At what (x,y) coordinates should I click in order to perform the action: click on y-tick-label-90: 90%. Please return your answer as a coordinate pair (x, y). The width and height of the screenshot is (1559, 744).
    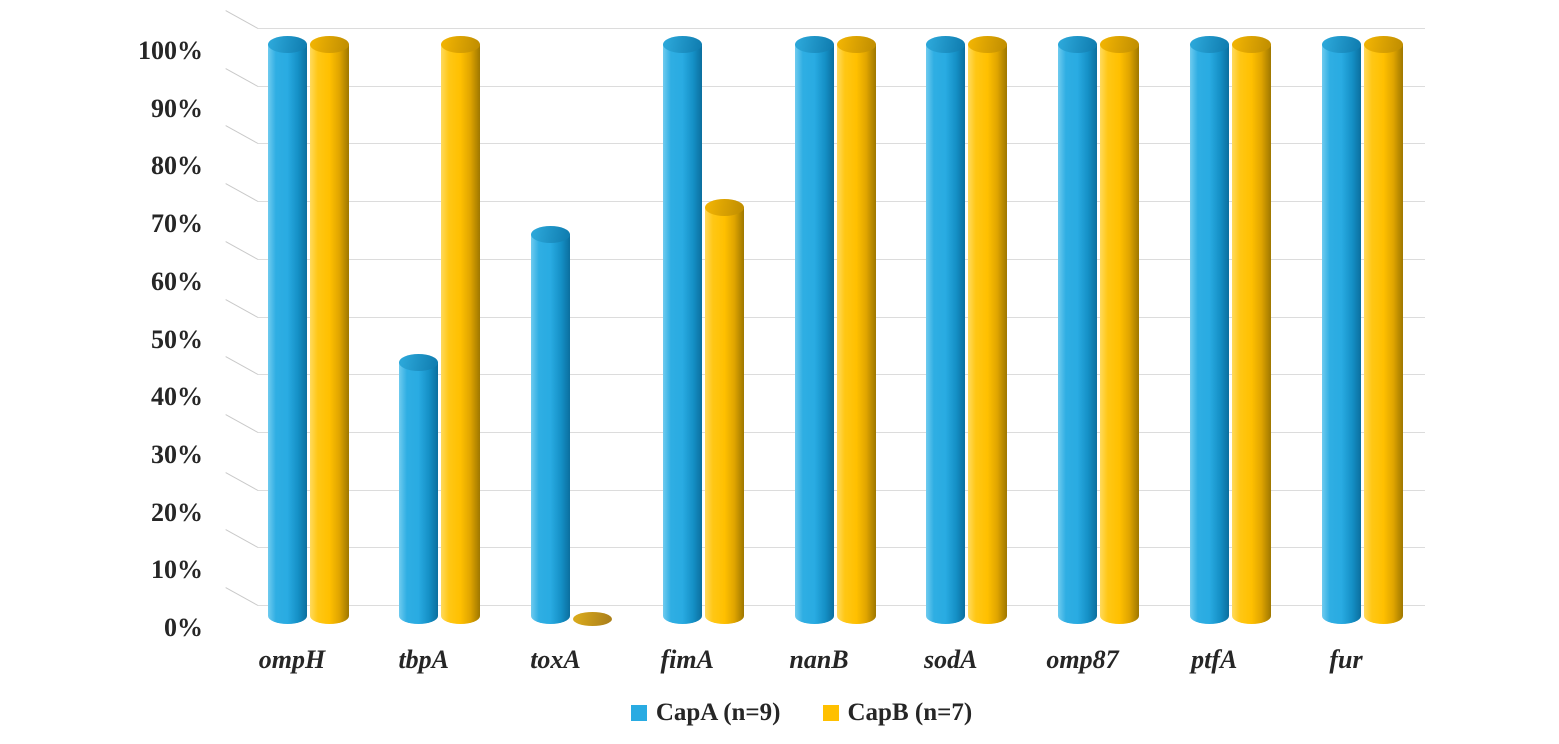
    Looking at the image, I should click on (177, 108).